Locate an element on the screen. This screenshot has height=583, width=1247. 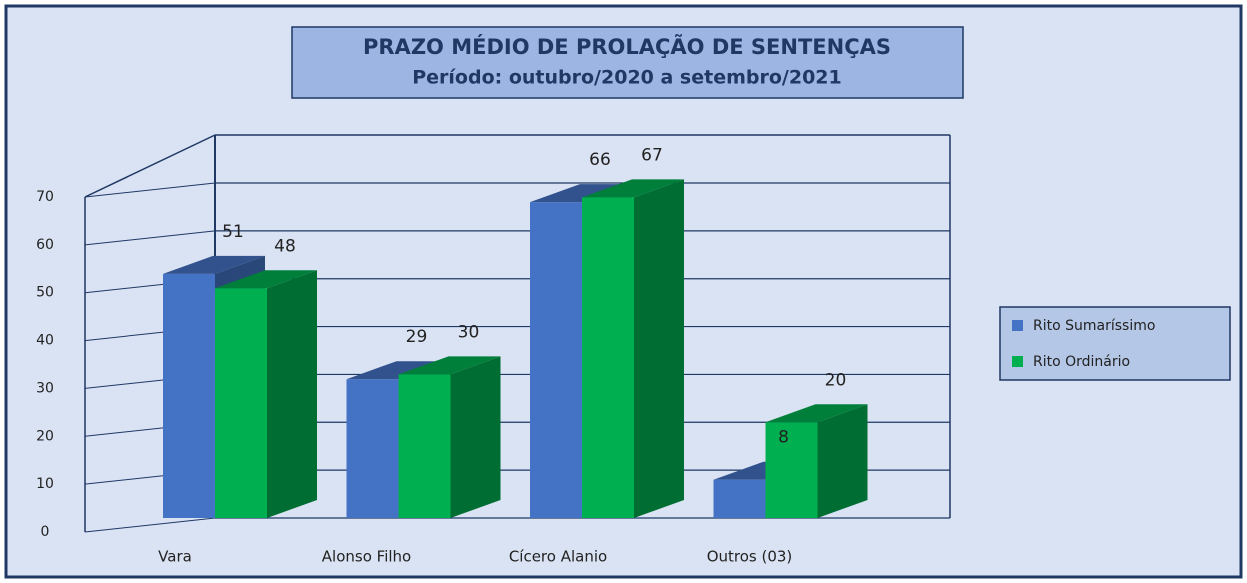
data-label: 51 is located at coordinates (233, 232).